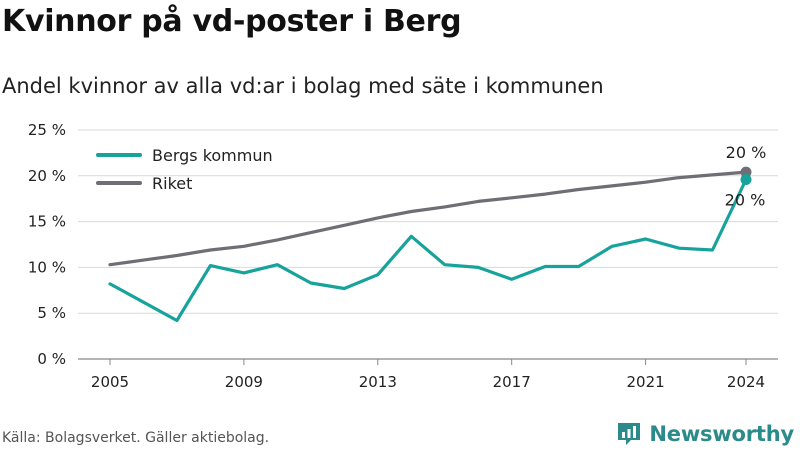 The height and width of the screenshot is (450, 800). I want to click on x-tick-label: 2009, so click(244, 382).